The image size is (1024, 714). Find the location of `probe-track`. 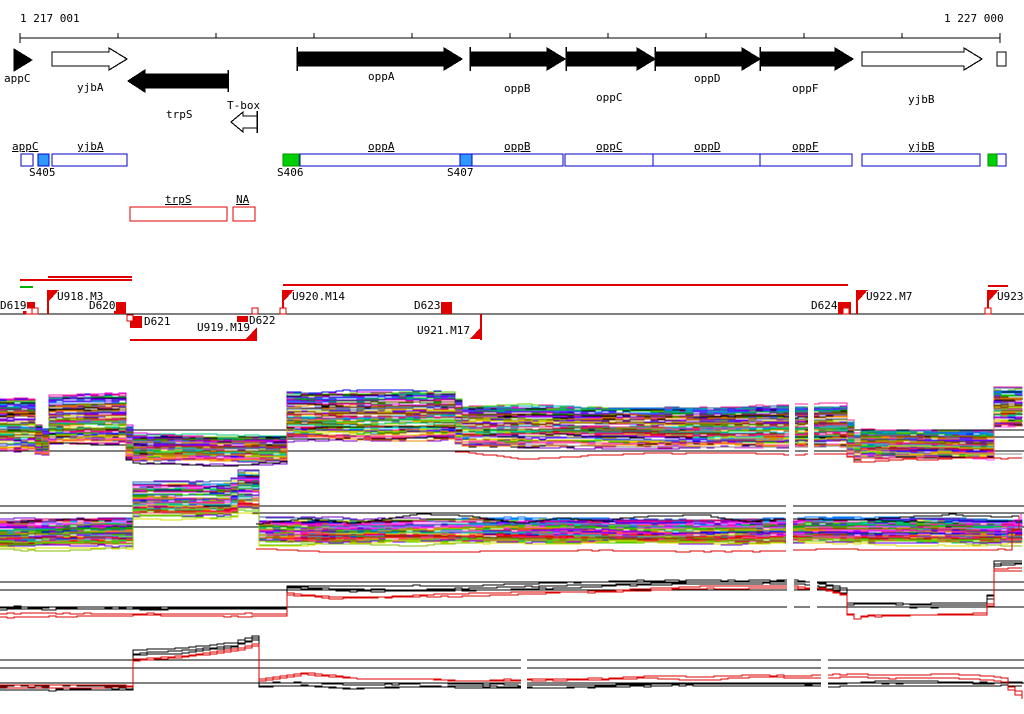

probe-track is located at coordinates (512, 308).